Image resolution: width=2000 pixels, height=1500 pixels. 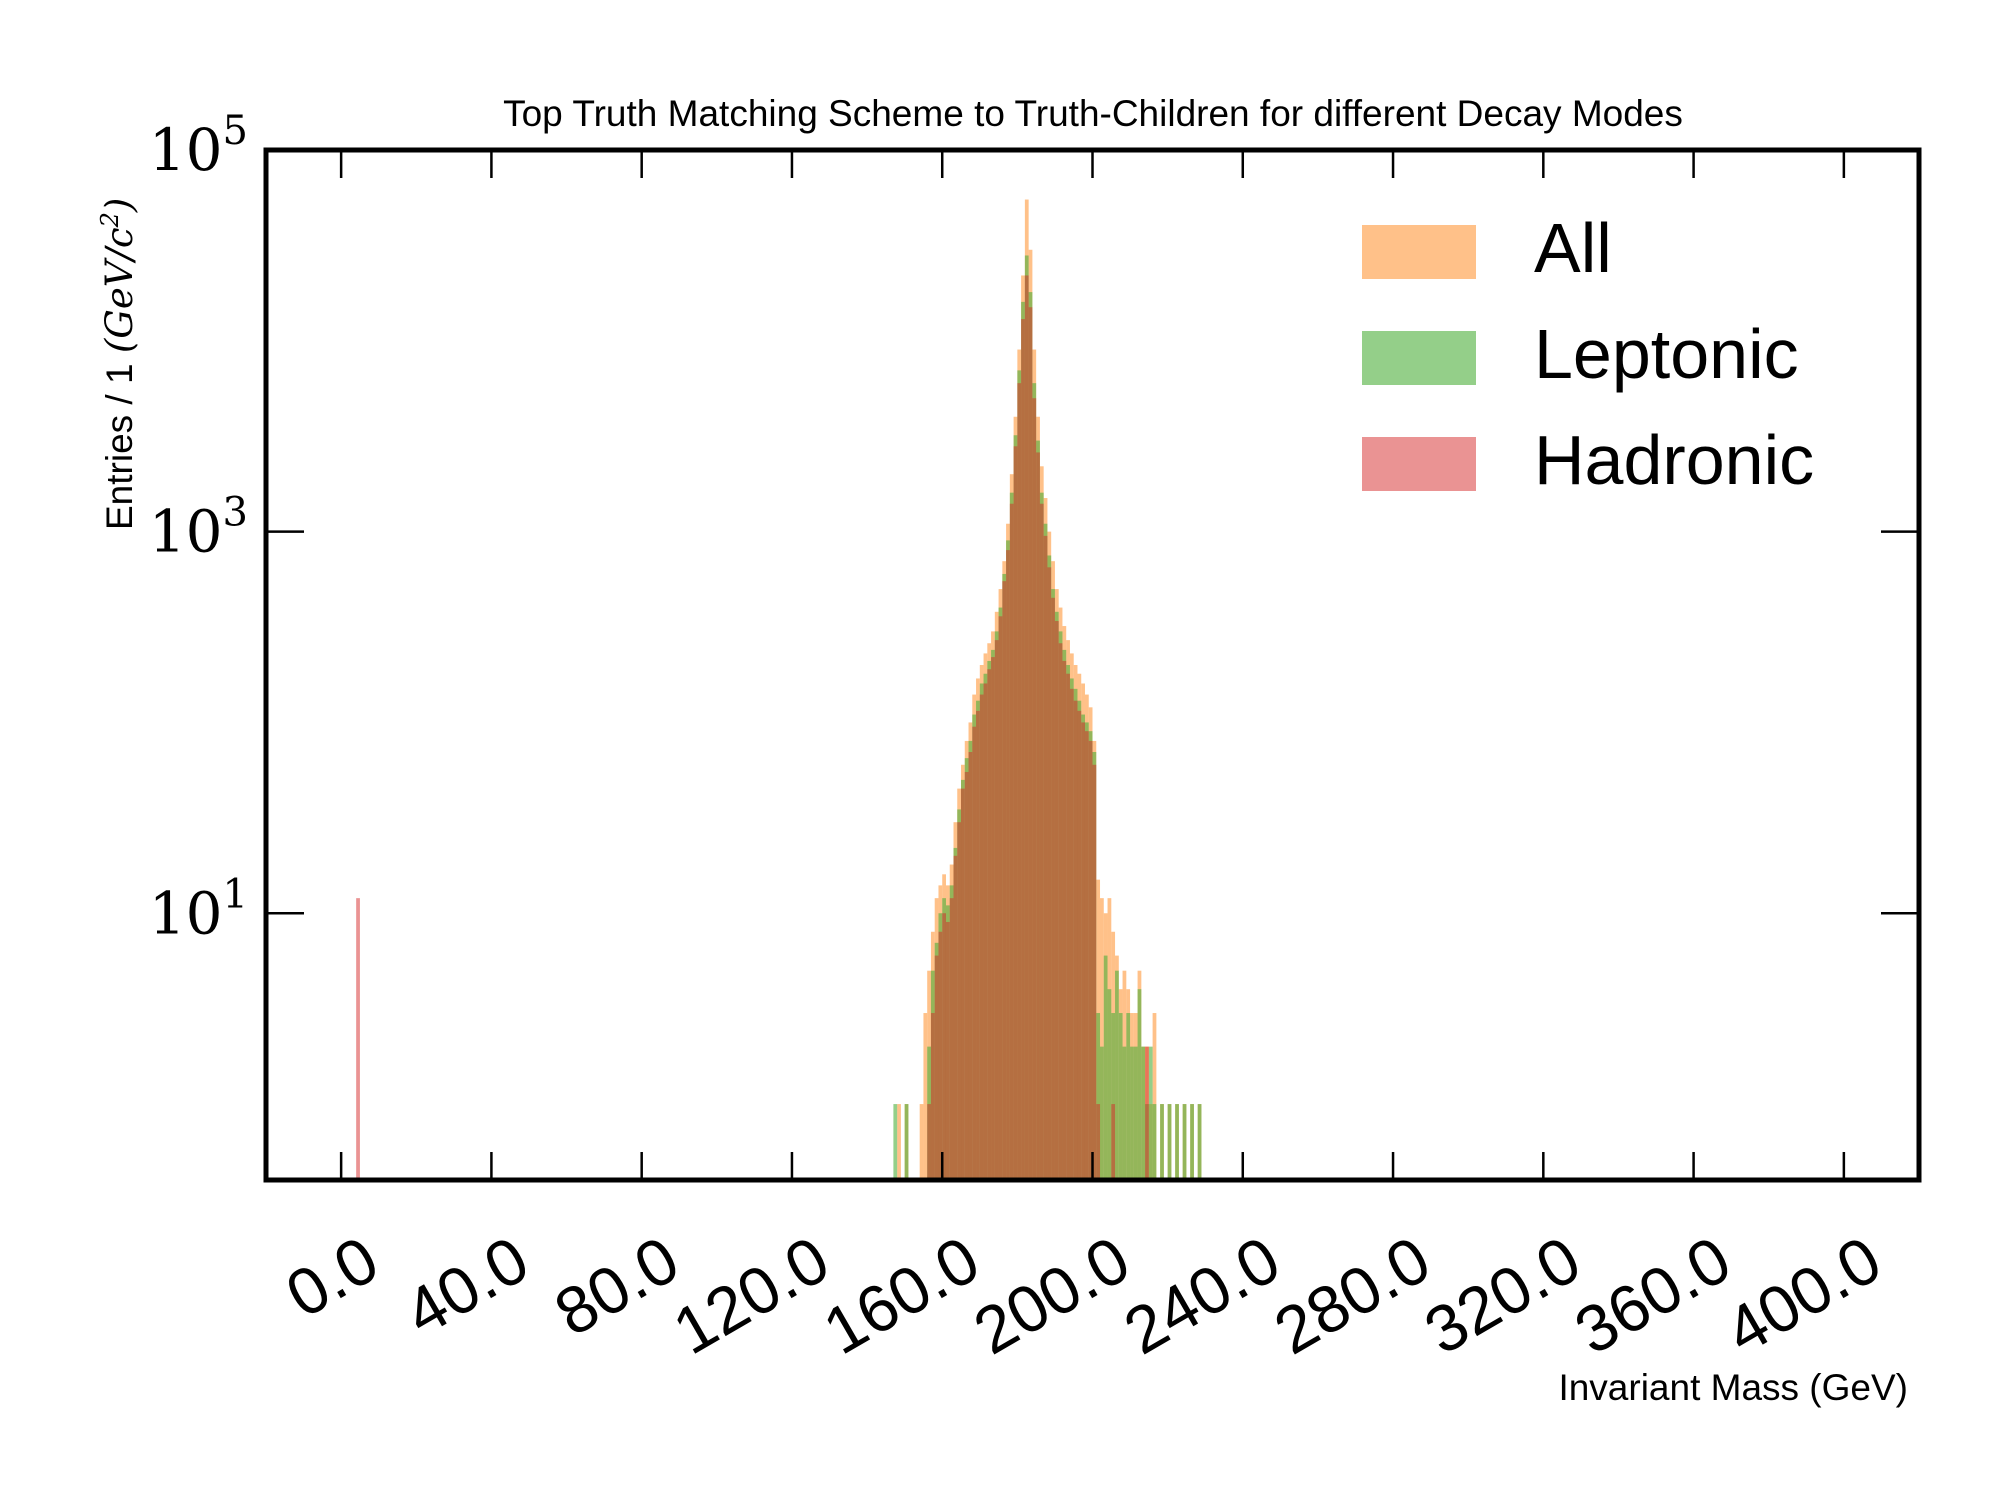 What do you see at coordinates (119, 290) in the screenshot?
I see `y-axis-label-unit: (GeV/c` at bounding box center [119, 290].